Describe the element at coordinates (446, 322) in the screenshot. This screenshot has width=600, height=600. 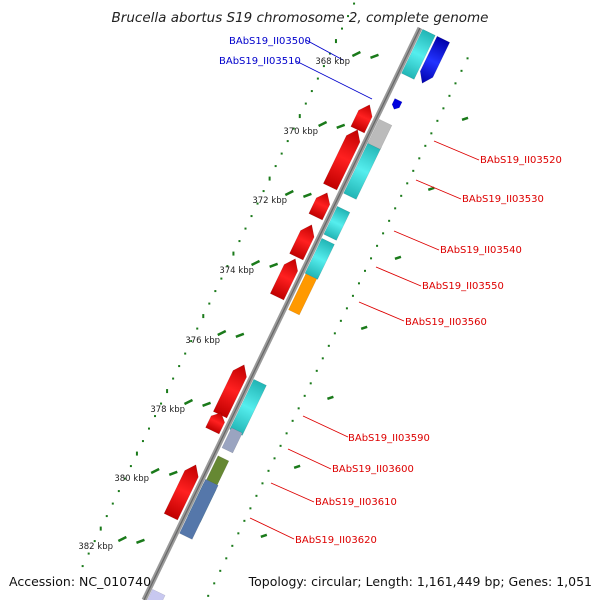
I see `gene-label: BAbS19_II03560` at that location.